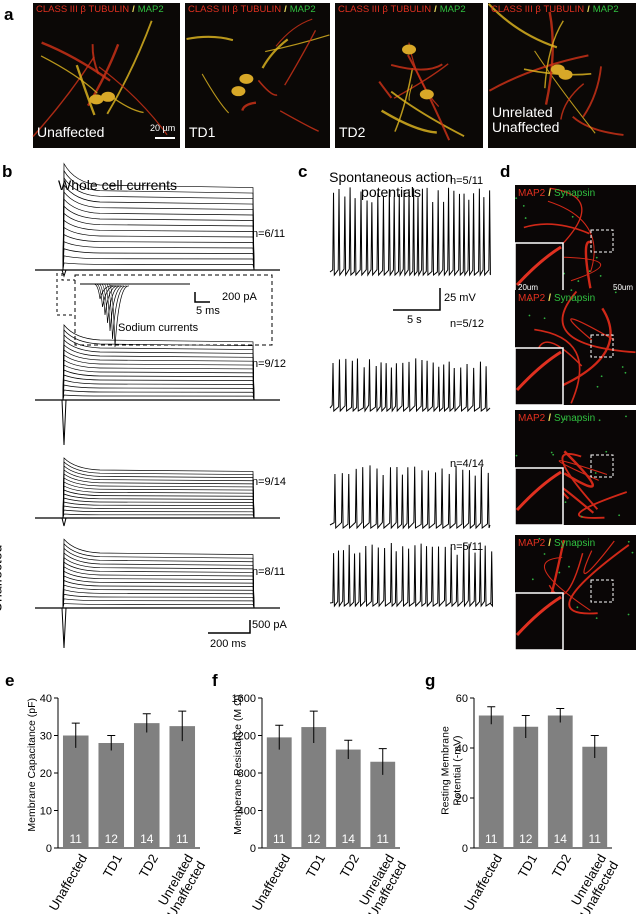 This screenshot has height=914, width=638. I want to click on image-caption: Unaffected, so click(71, 132).